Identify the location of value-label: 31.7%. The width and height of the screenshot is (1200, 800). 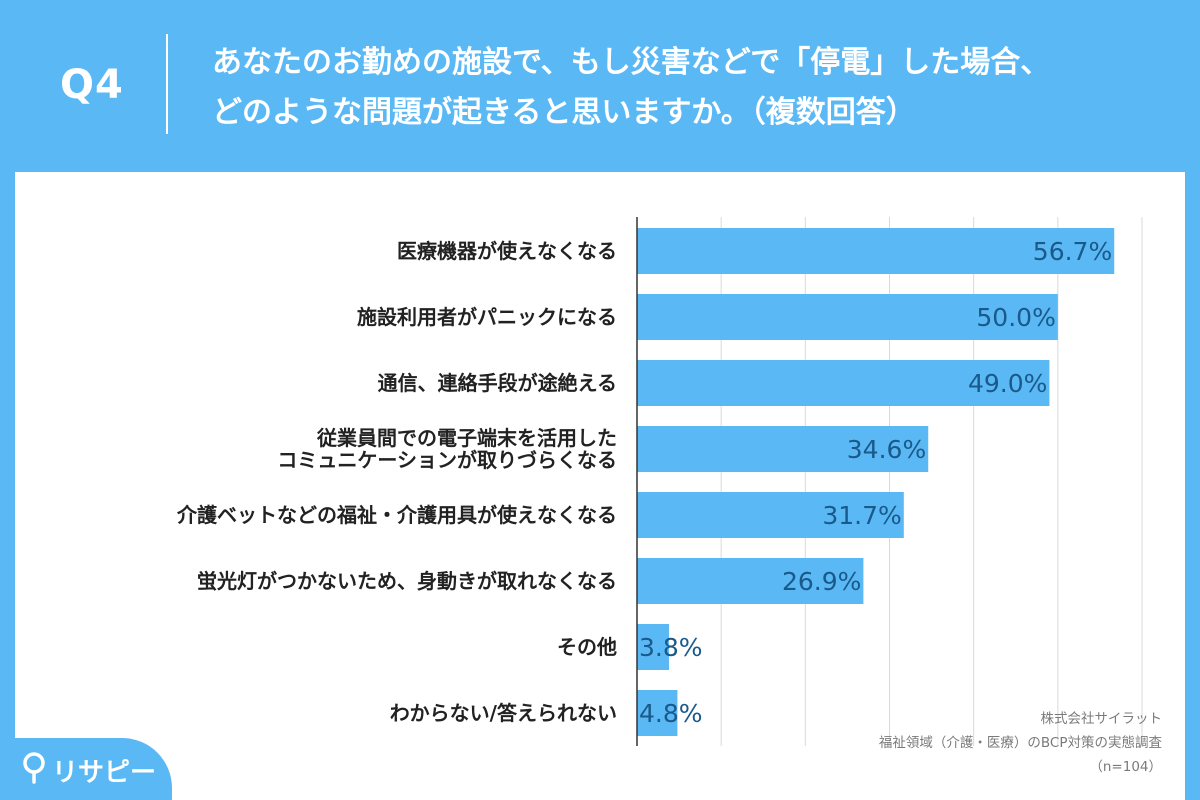
(861, 515).